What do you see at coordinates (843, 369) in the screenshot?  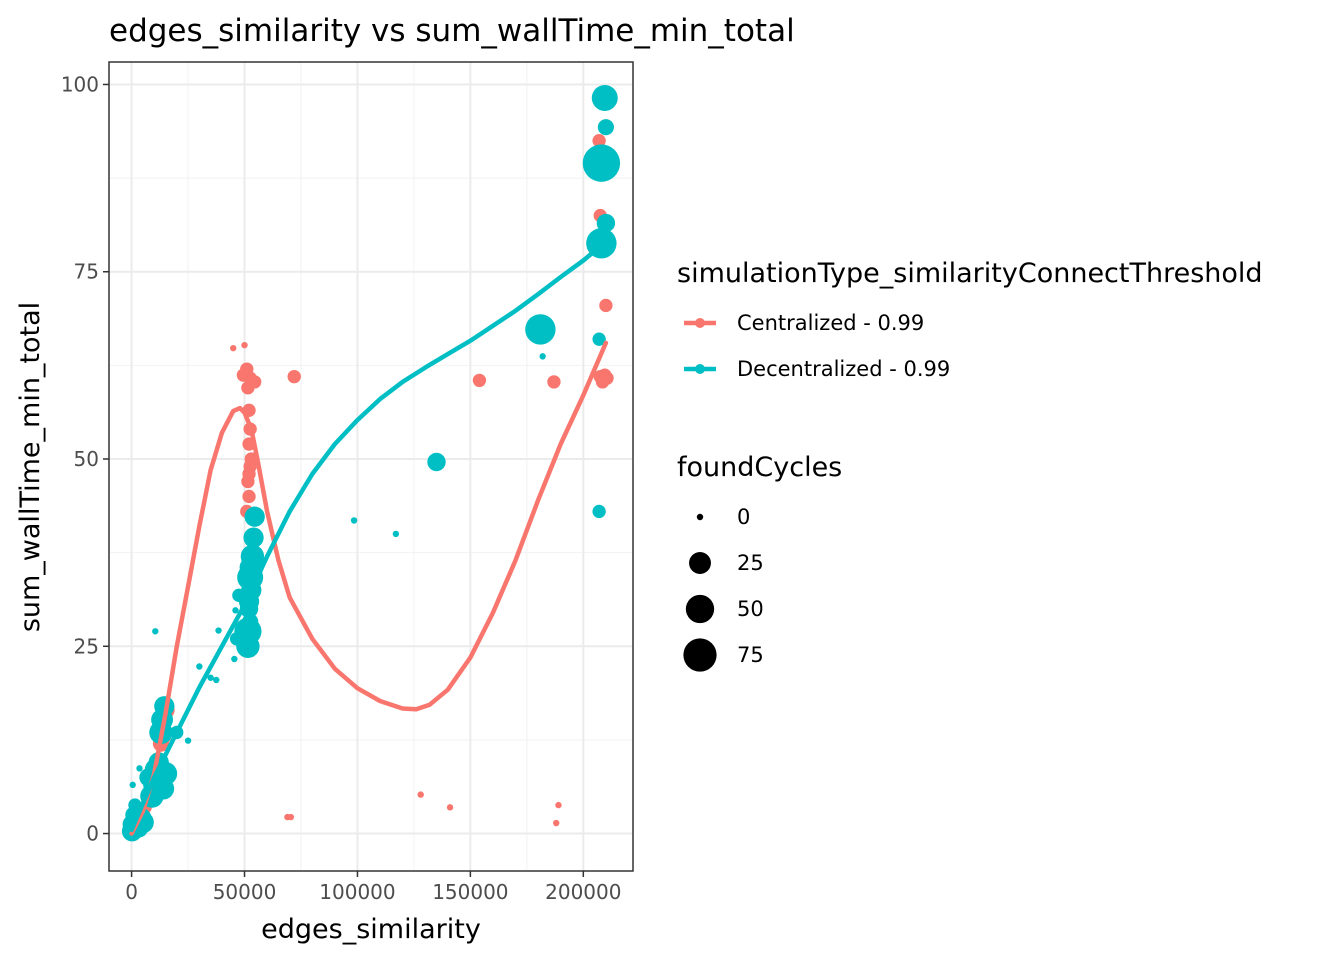 I see `legend-label: Decentralized - 0.99` at bounding box center [843, 369].